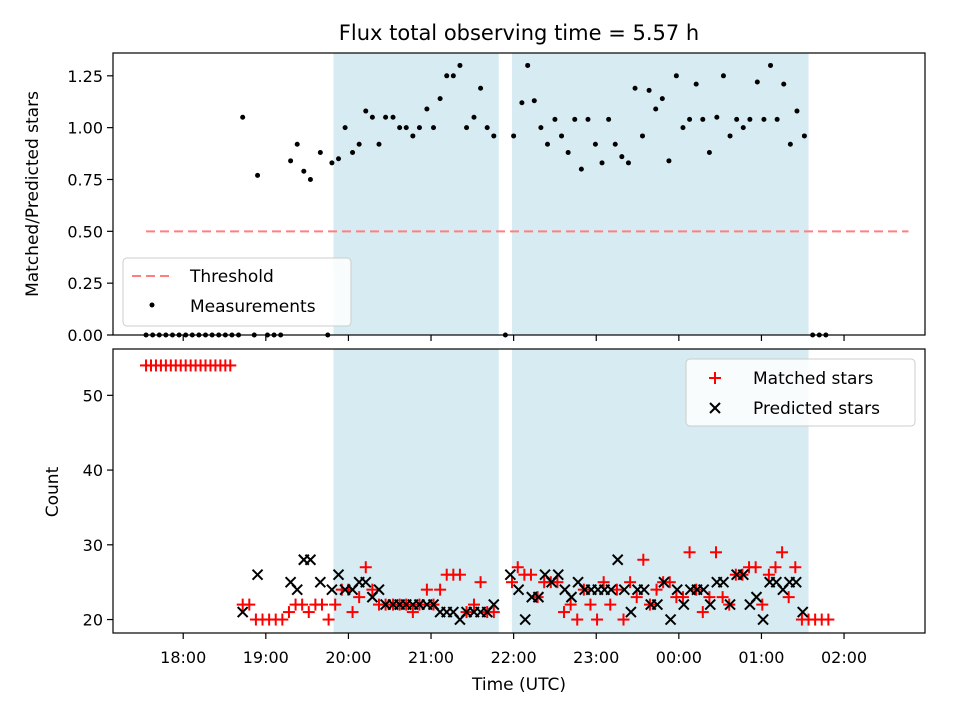 The width and height of the screenshot is (960, 720). I want to click on x-tick-label: 22:00, so click(514, 657).